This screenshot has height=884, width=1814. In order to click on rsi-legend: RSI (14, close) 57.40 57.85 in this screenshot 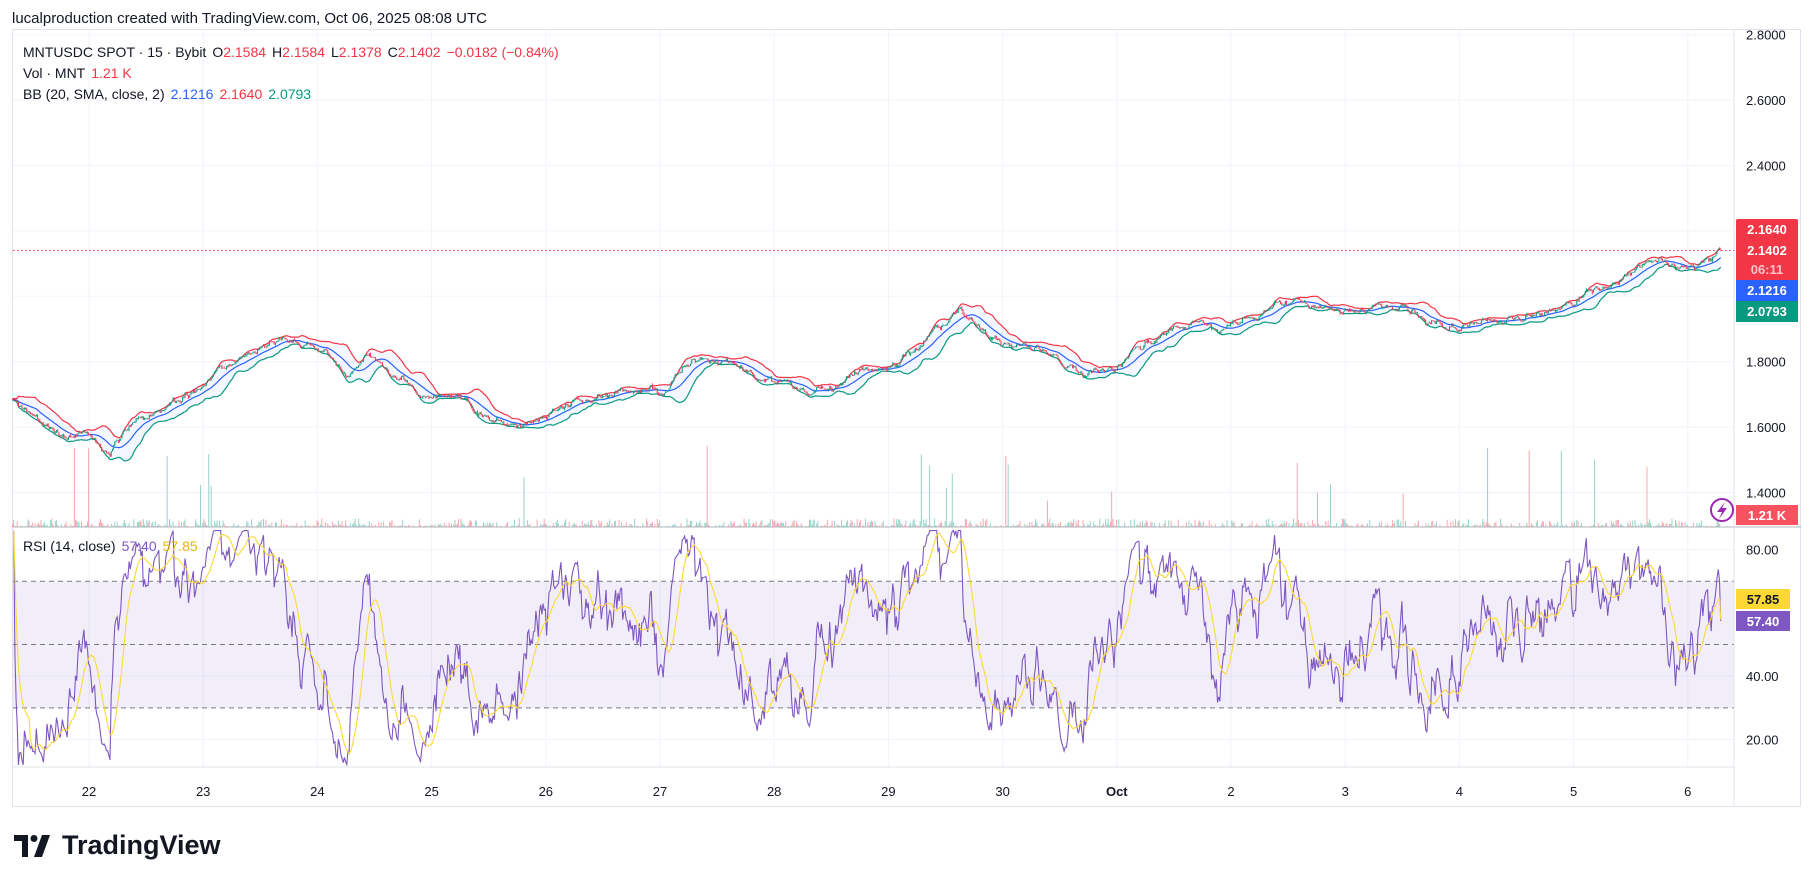, I will do `click(113, 546)`.